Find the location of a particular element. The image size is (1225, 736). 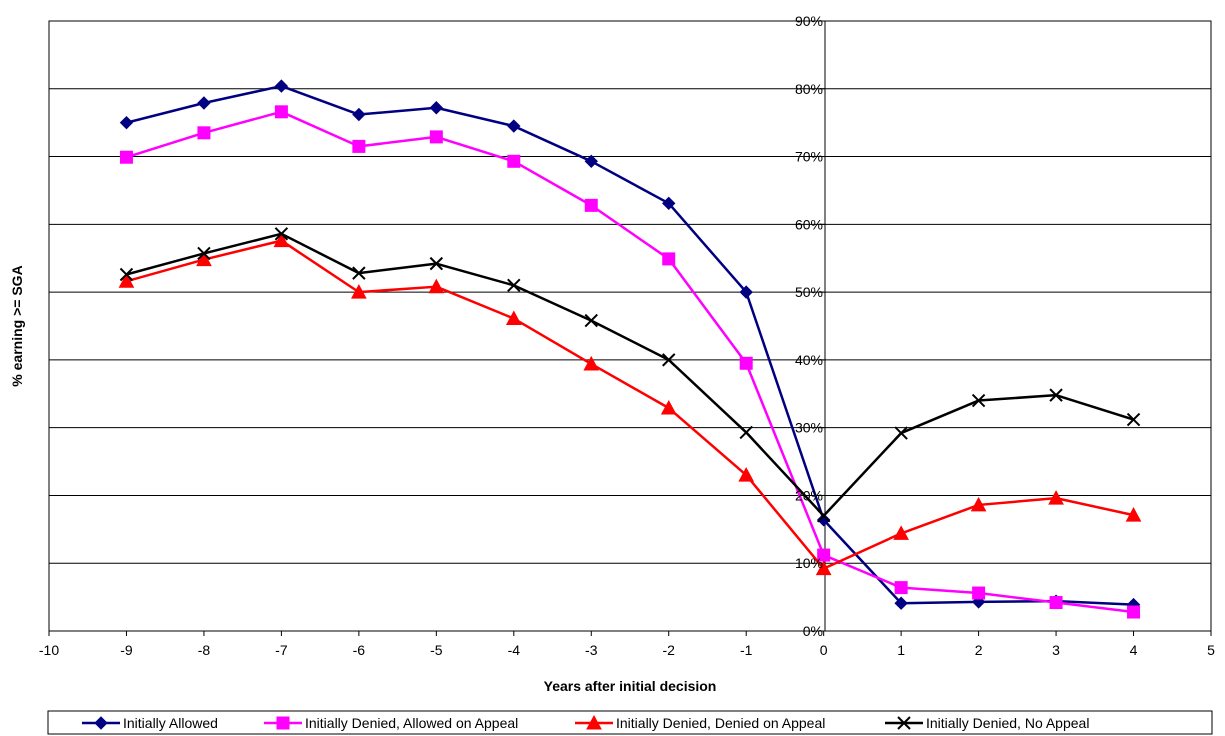

legend-entry: Initially Denied, Allowed on Appeal is located at coordinates (391, 723).